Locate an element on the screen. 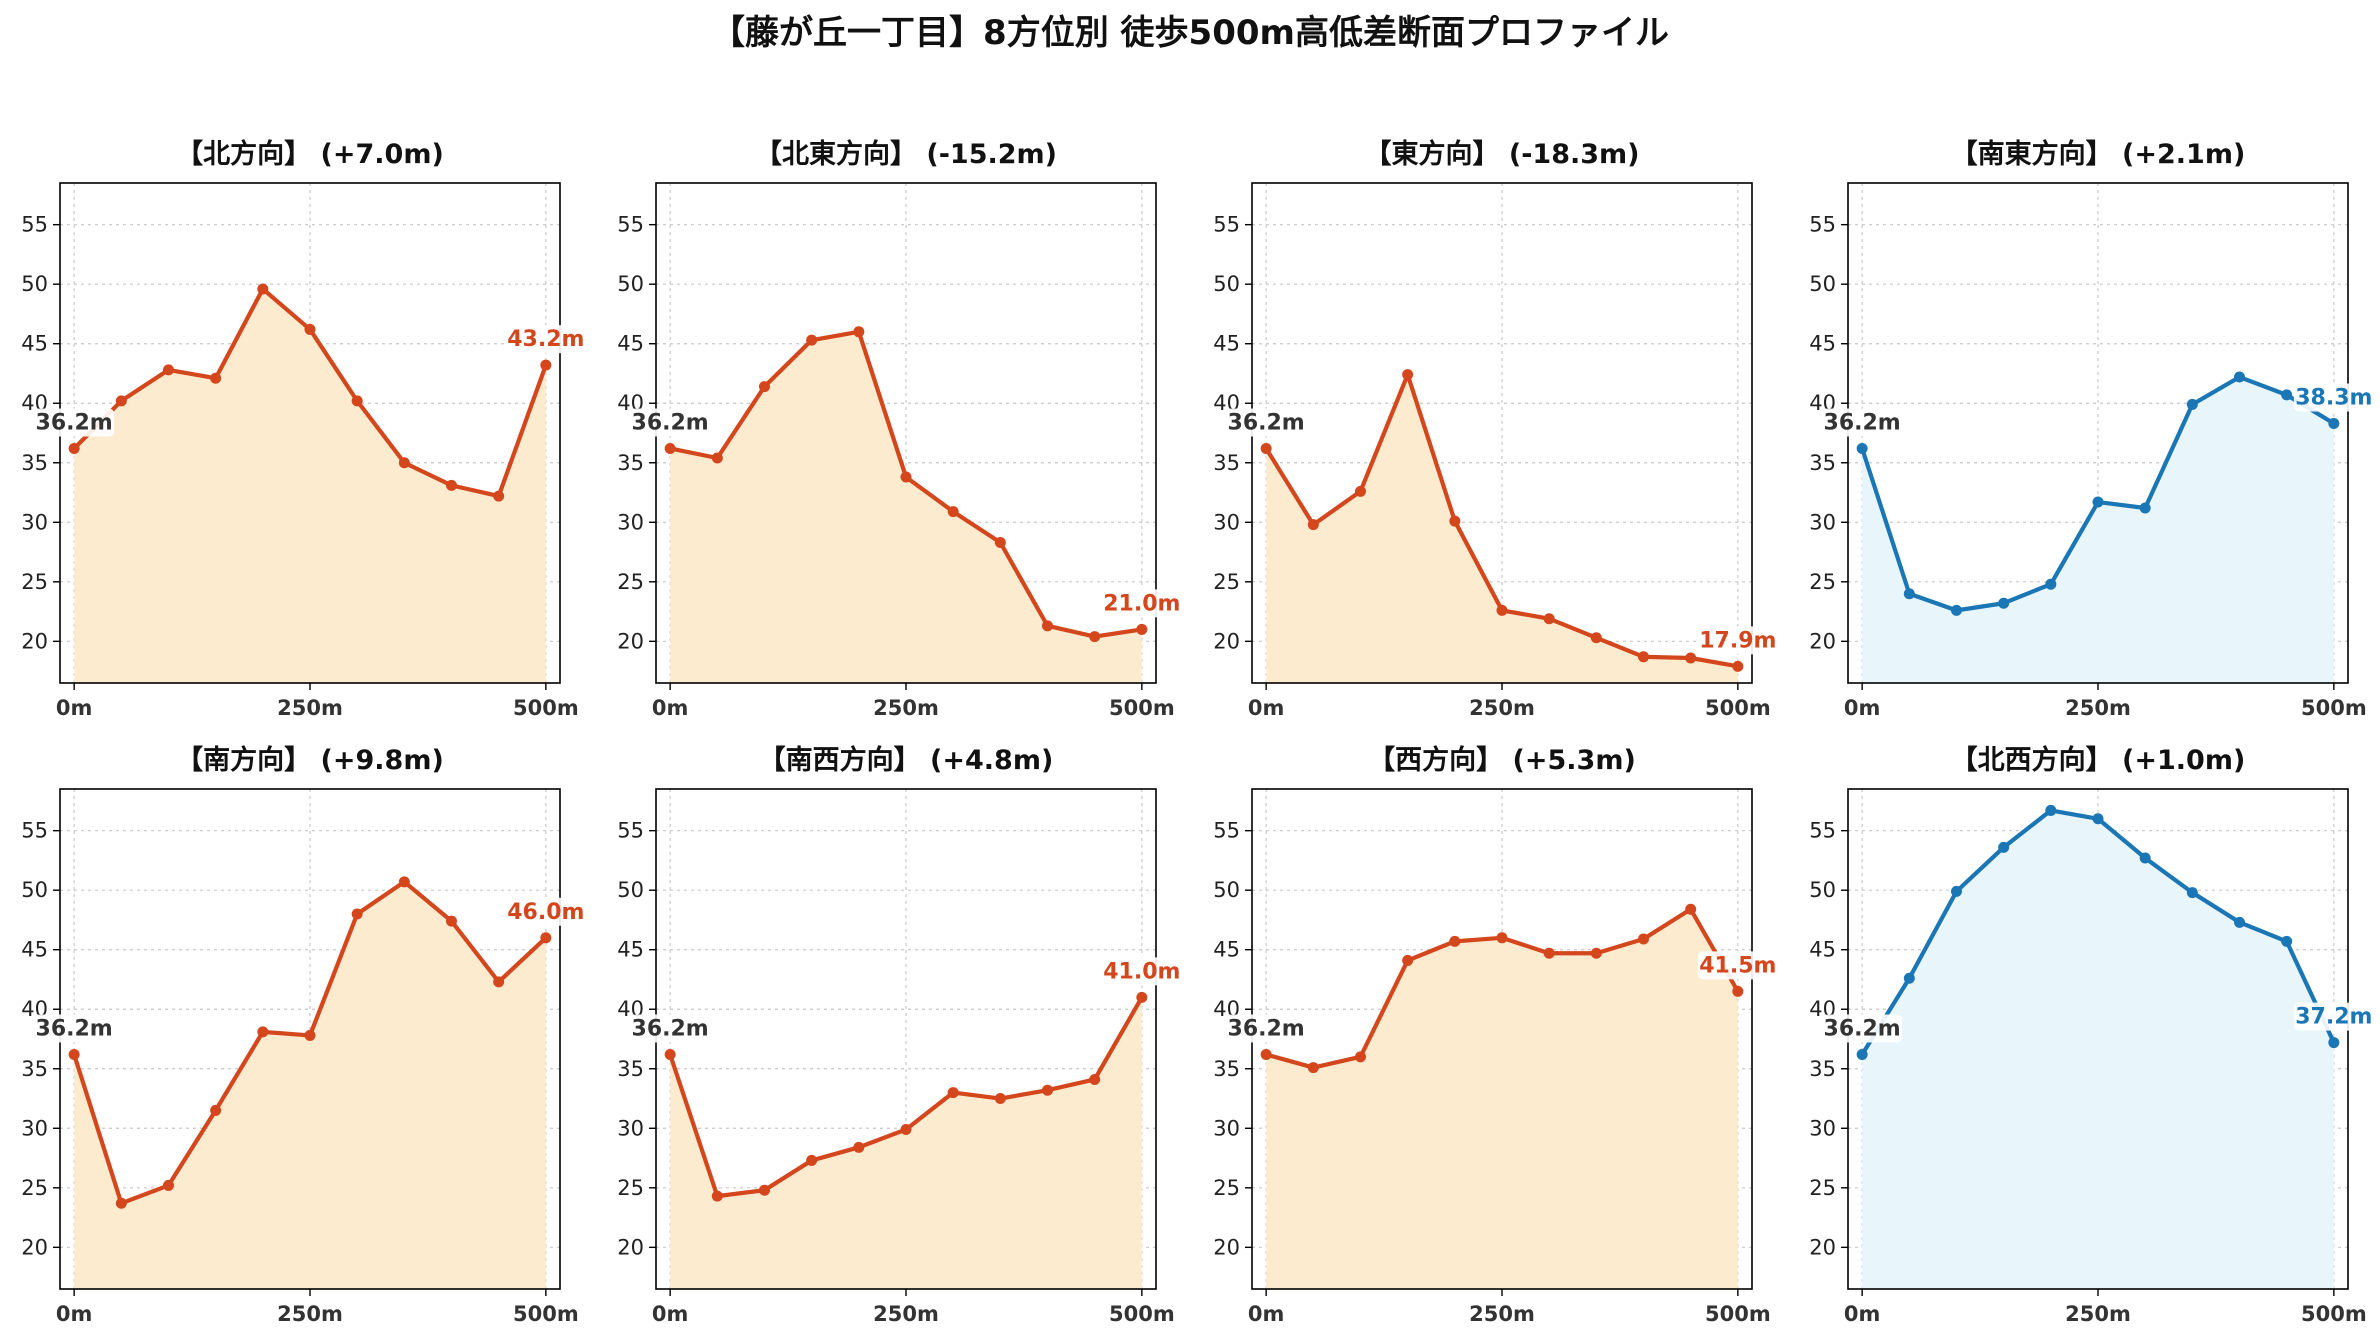 This screenshot has width=2380, height=1340. panel-title: 【南方向】 (+9.8m) is located at coordinates (310, 760).